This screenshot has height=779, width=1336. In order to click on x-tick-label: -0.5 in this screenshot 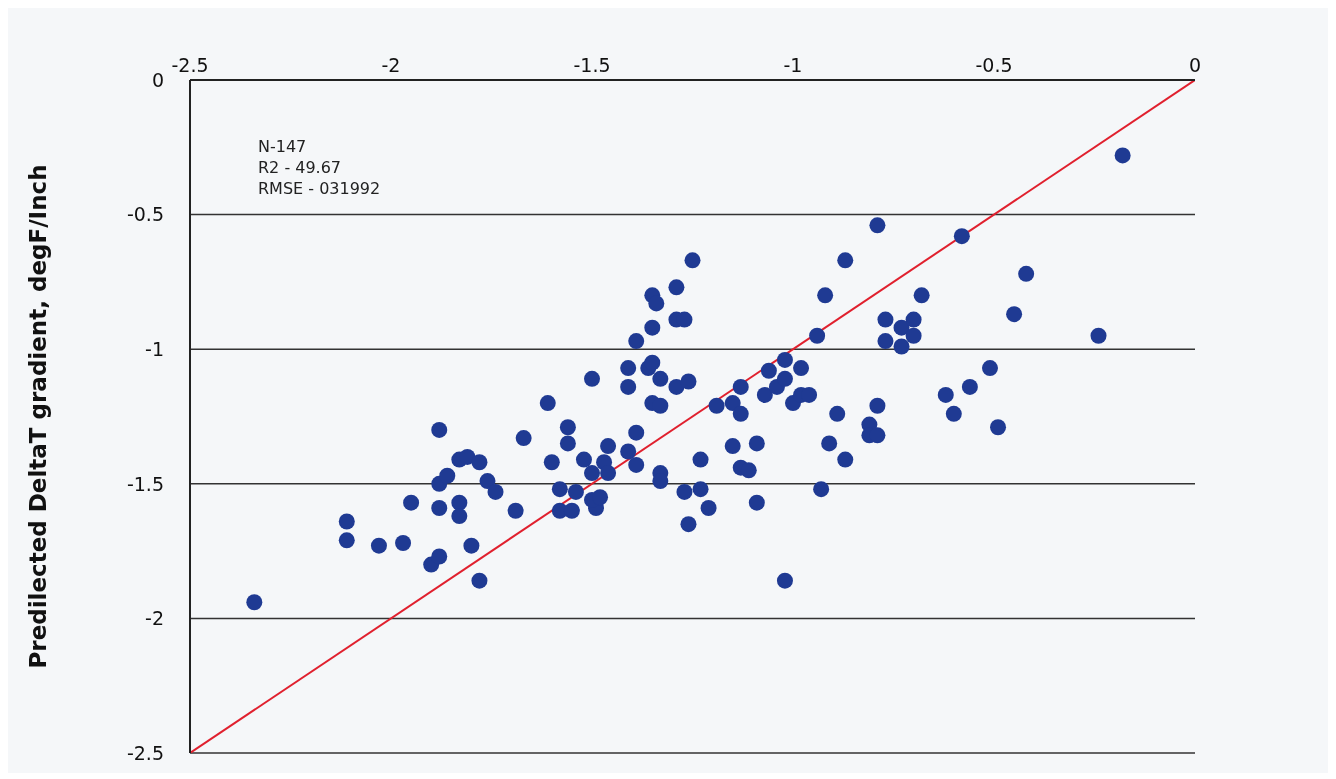, I will do `click(994, 65)`.